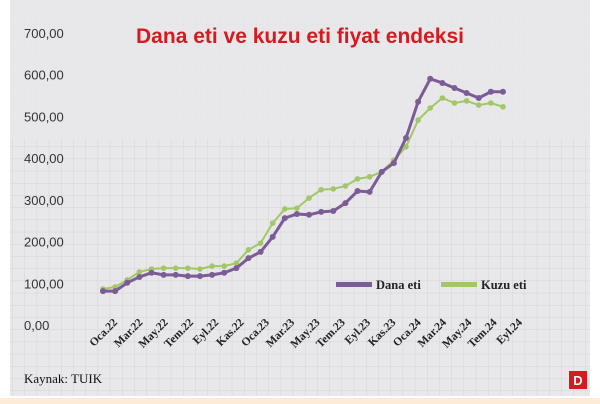 The height and width of the screenshot is (404, 600). I want to click on y-tick-label: 300,00, so click(44, 200).